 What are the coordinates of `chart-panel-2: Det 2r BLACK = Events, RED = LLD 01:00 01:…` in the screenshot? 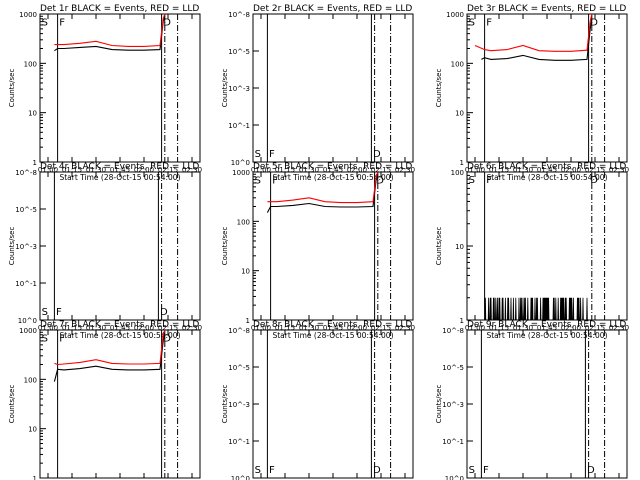 It's located at (318, 93).